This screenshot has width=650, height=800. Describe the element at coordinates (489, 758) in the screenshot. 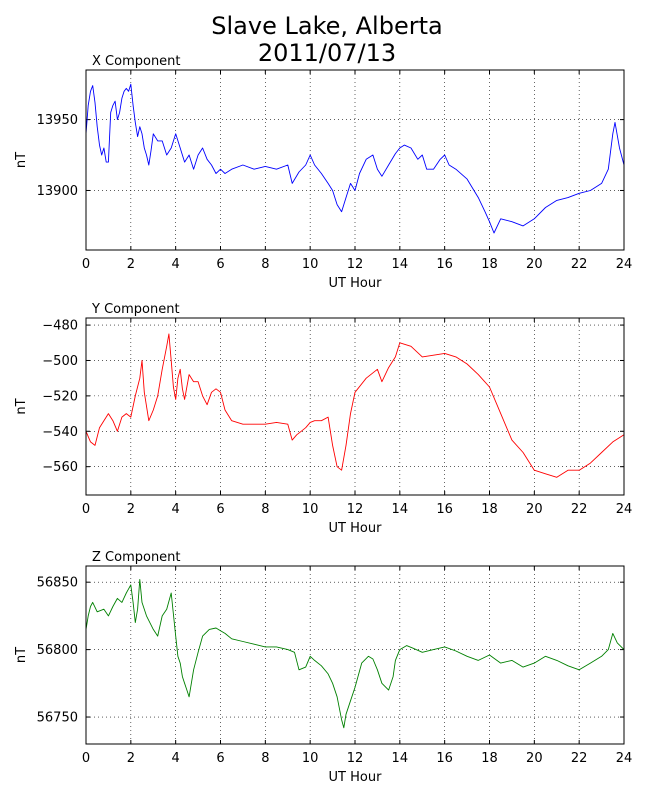

I see `tick-label-x-z: 18` at that location.